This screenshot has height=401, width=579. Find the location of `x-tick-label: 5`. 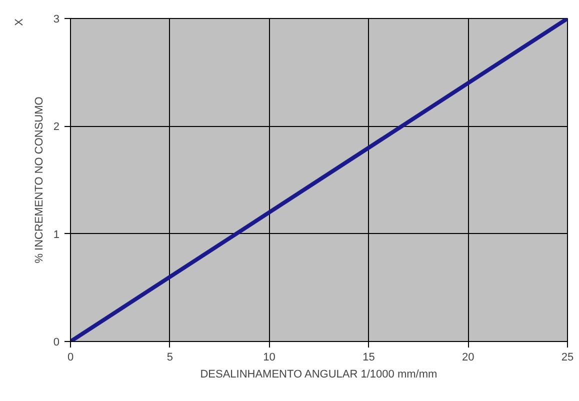

x-tick-label: 5 is located at coordinates (169, 358).